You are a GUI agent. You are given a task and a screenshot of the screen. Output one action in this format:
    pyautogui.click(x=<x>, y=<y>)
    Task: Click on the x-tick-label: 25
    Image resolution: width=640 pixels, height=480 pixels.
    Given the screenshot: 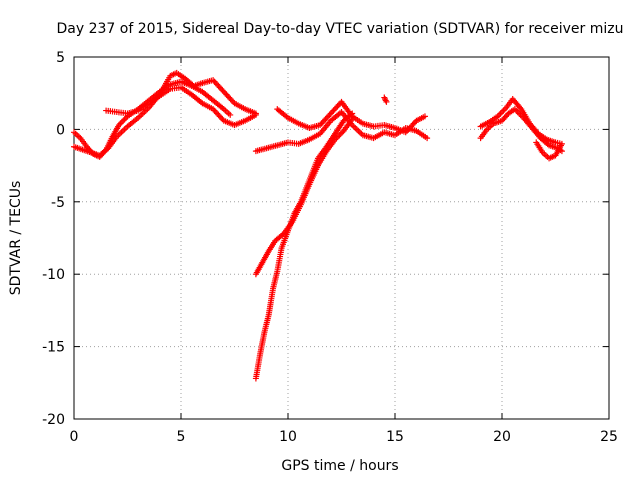 What is the action you would take?
    pyautogui.click(x=609, y=437)
    